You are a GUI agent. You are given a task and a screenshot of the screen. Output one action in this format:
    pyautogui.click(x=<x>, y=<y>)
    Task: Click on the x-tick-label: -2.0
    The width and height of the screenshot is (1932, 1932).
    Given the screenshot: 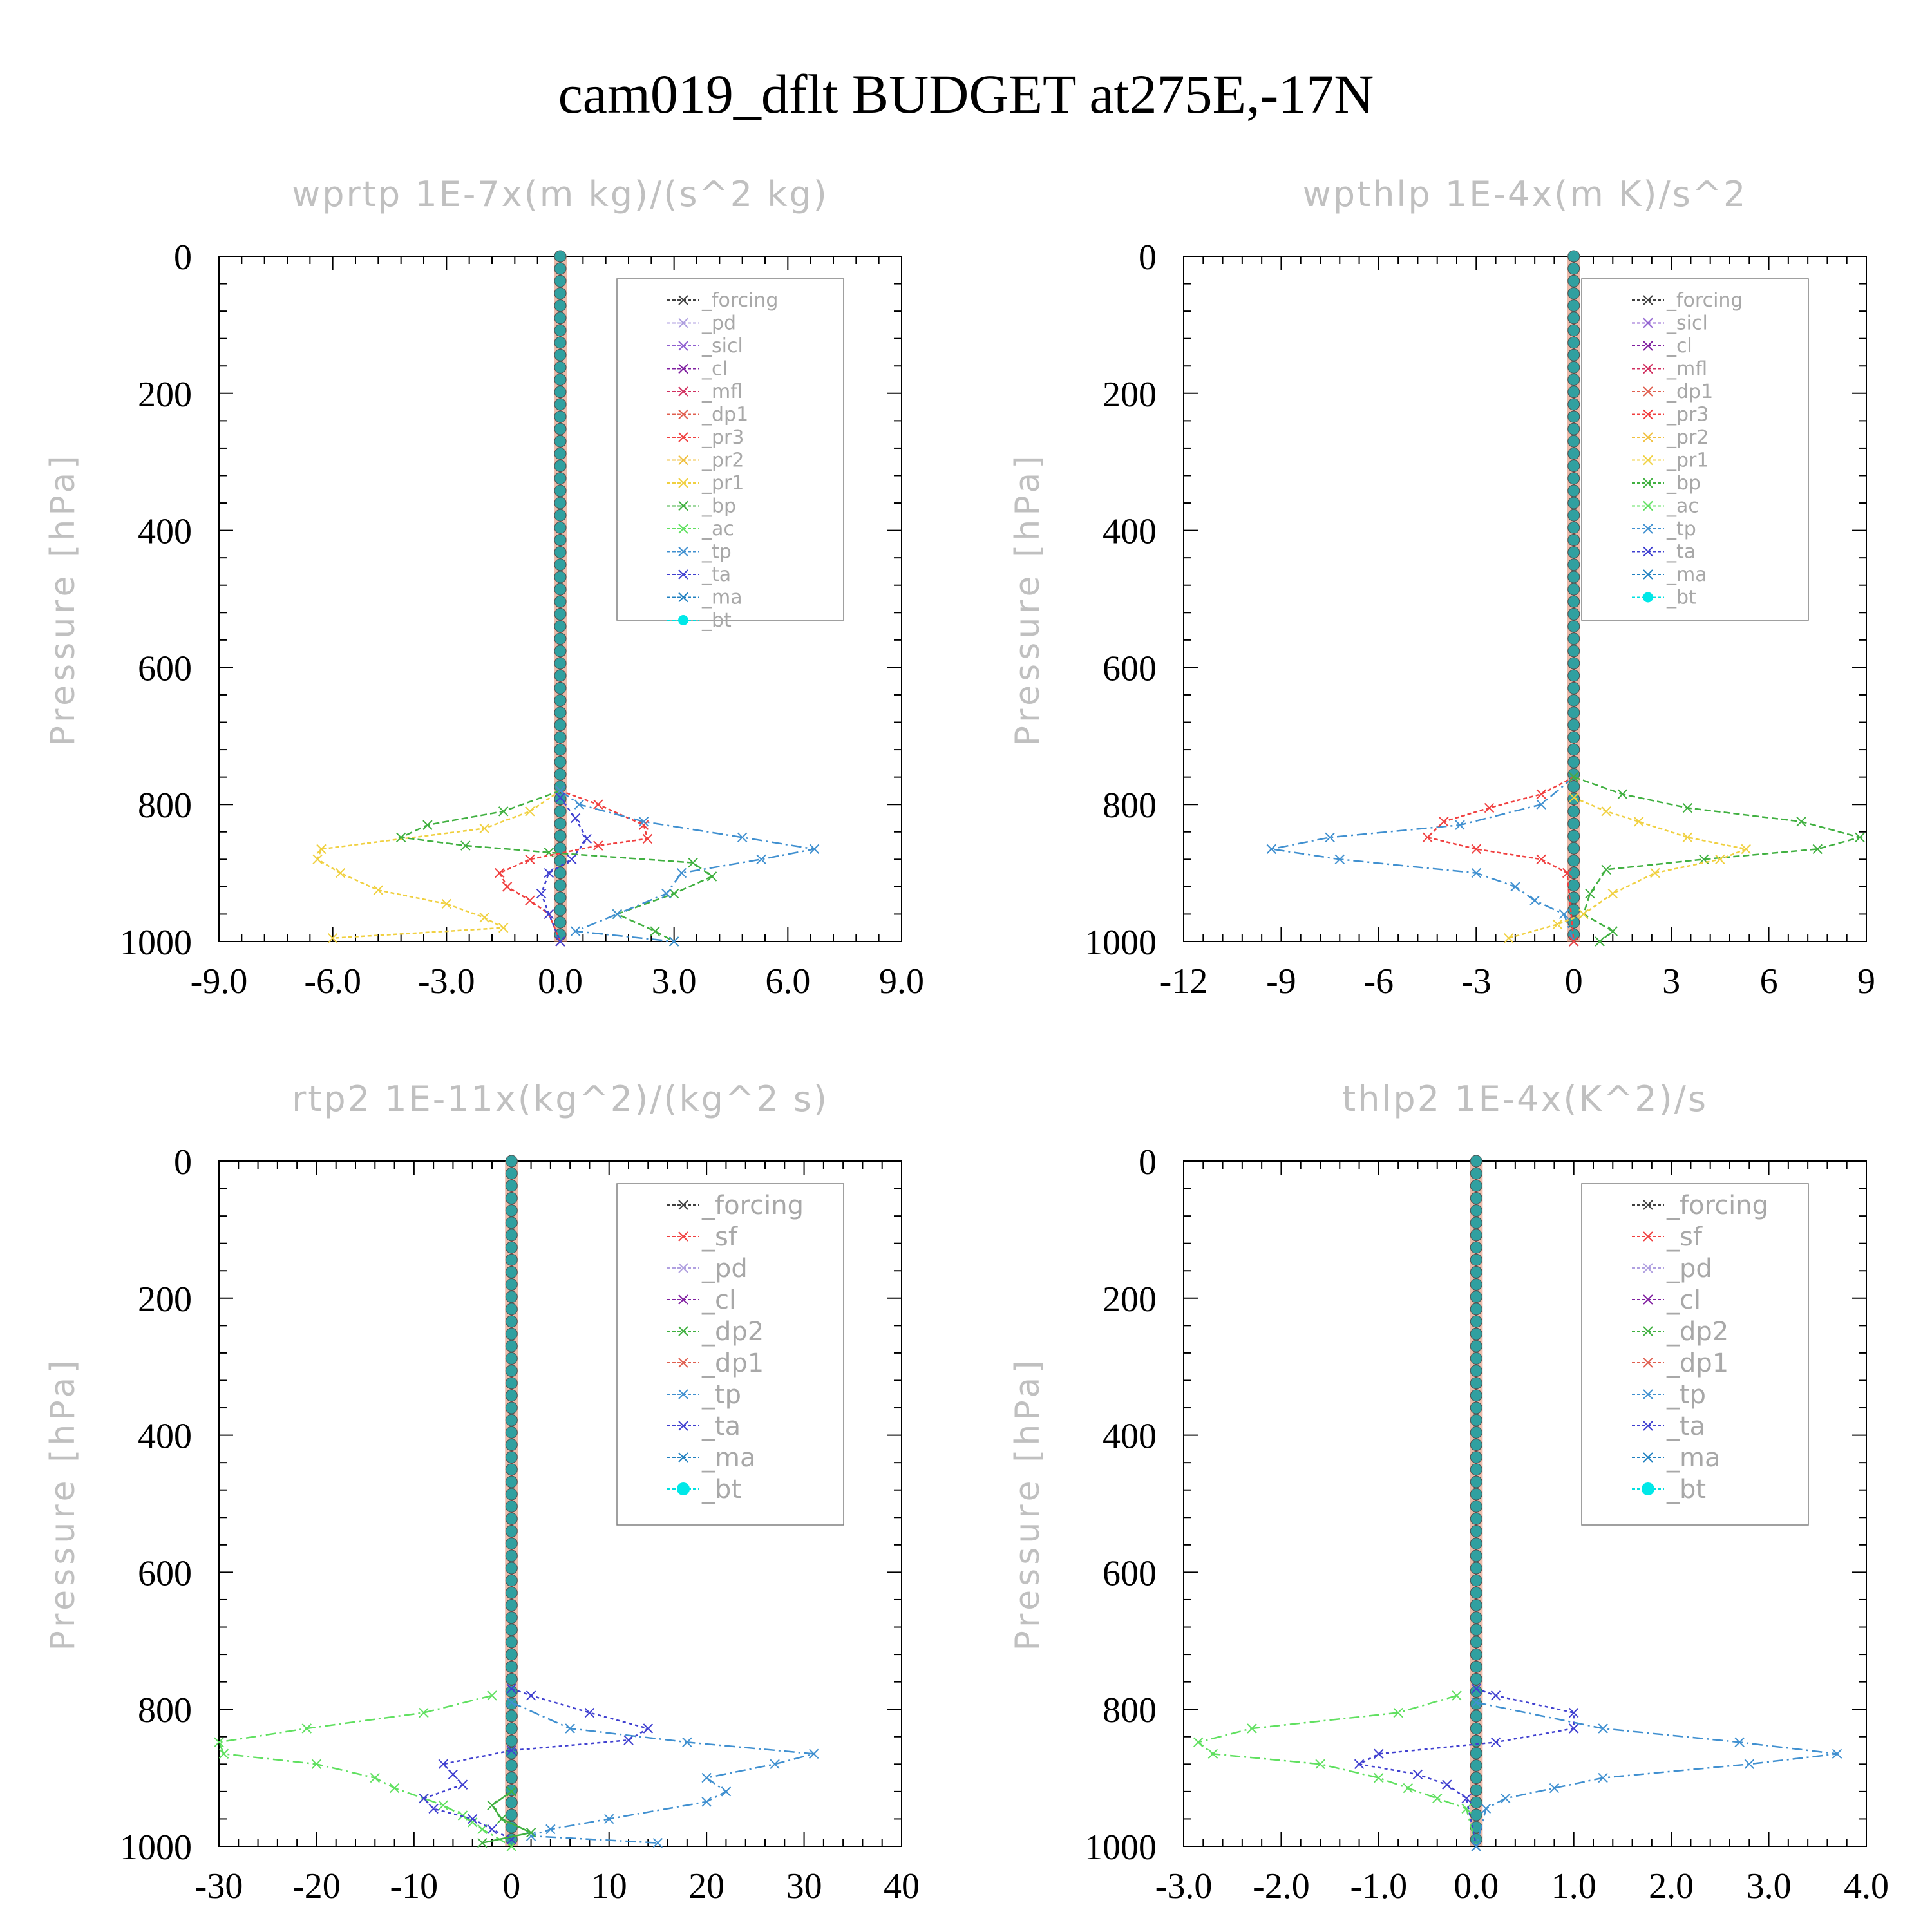 What is the action you would take?
    pyautogui.click(x=1282, y=1886)
    